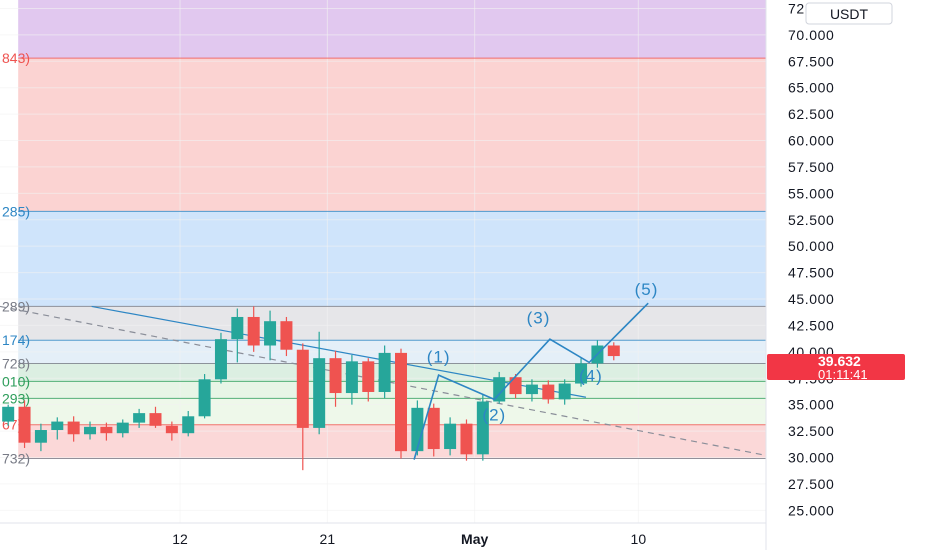 The height and width of the screenshot is (555, 932). I want to click on price-tick-label: 67.500, so click(811, 61).